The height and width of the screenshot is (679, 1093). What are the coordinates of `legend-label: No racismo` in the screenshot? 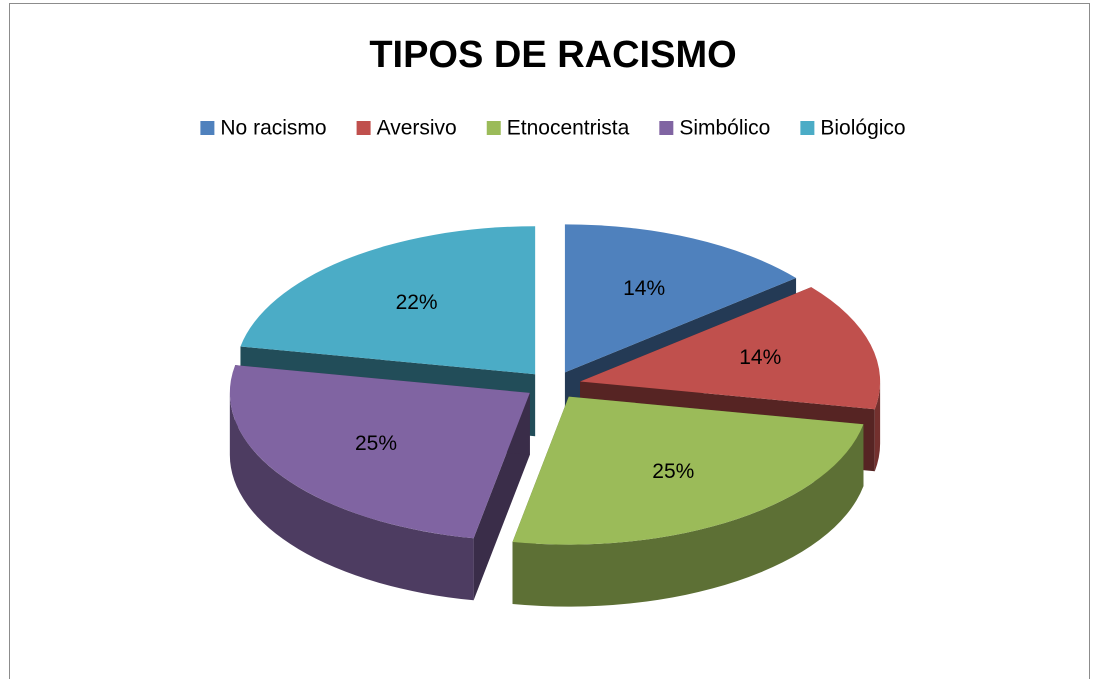 It's located at (273, 128).